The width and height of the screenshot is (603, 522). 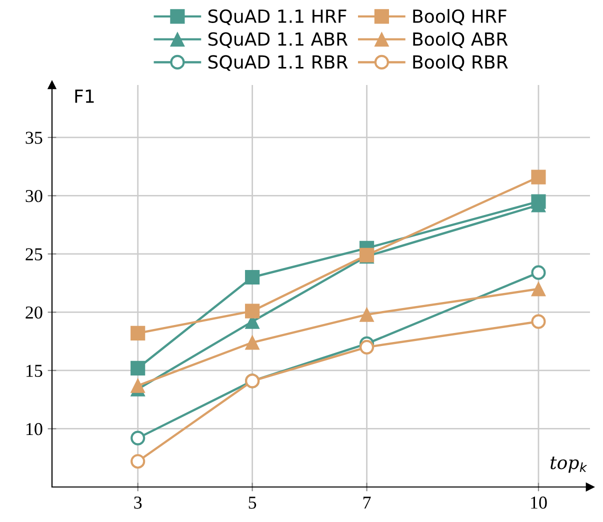 What do you see at coordinates (34, 196) in the screenshot?
I see `y-tick-label: 30` at bounding box center [34, 196].